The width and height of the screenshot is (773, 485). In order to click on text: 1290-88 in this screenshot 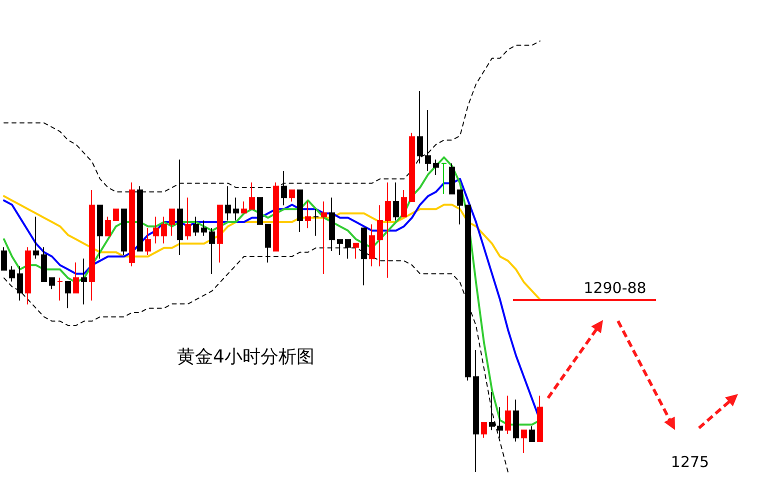, I will do `click(615, 288)`.